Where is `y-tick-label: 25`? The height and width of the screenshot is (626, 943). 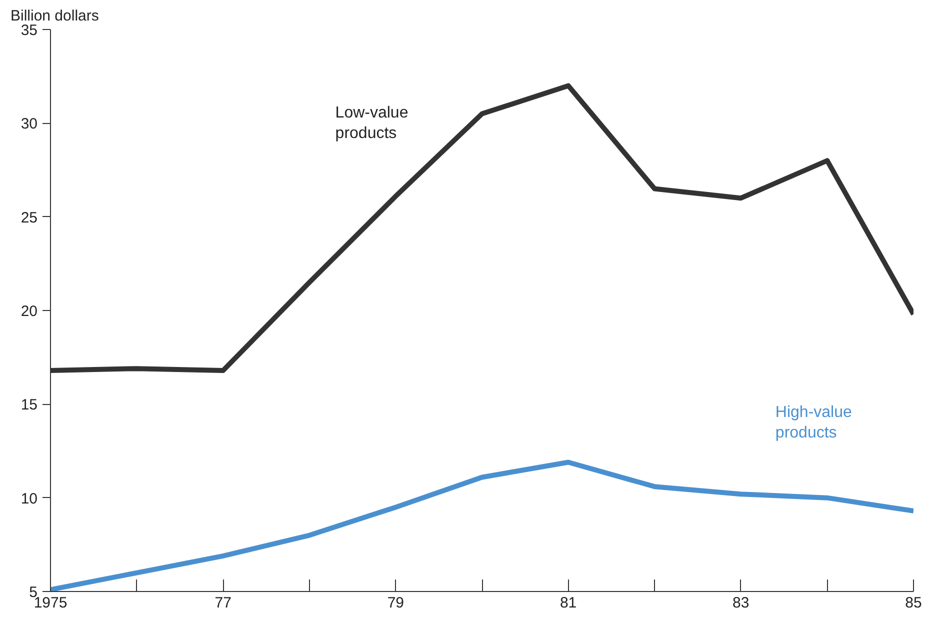 y-tick-label: 25 is located at coordinates (29, 217).